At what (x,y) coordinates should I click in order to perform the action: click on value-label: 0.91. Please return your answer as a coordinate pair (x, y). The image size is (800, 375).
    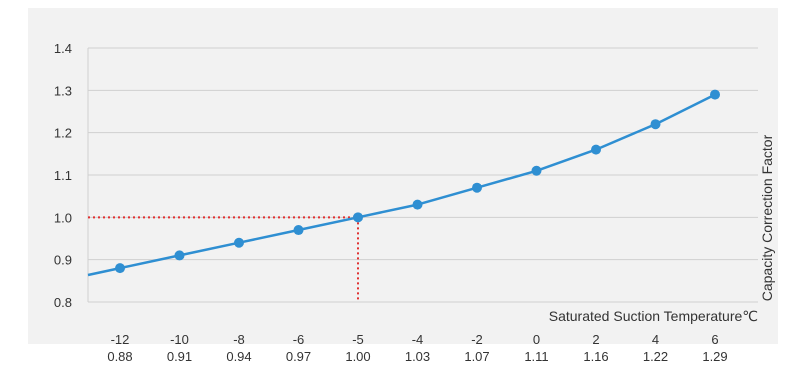
    Looking at the image, I should click on (179, 356).